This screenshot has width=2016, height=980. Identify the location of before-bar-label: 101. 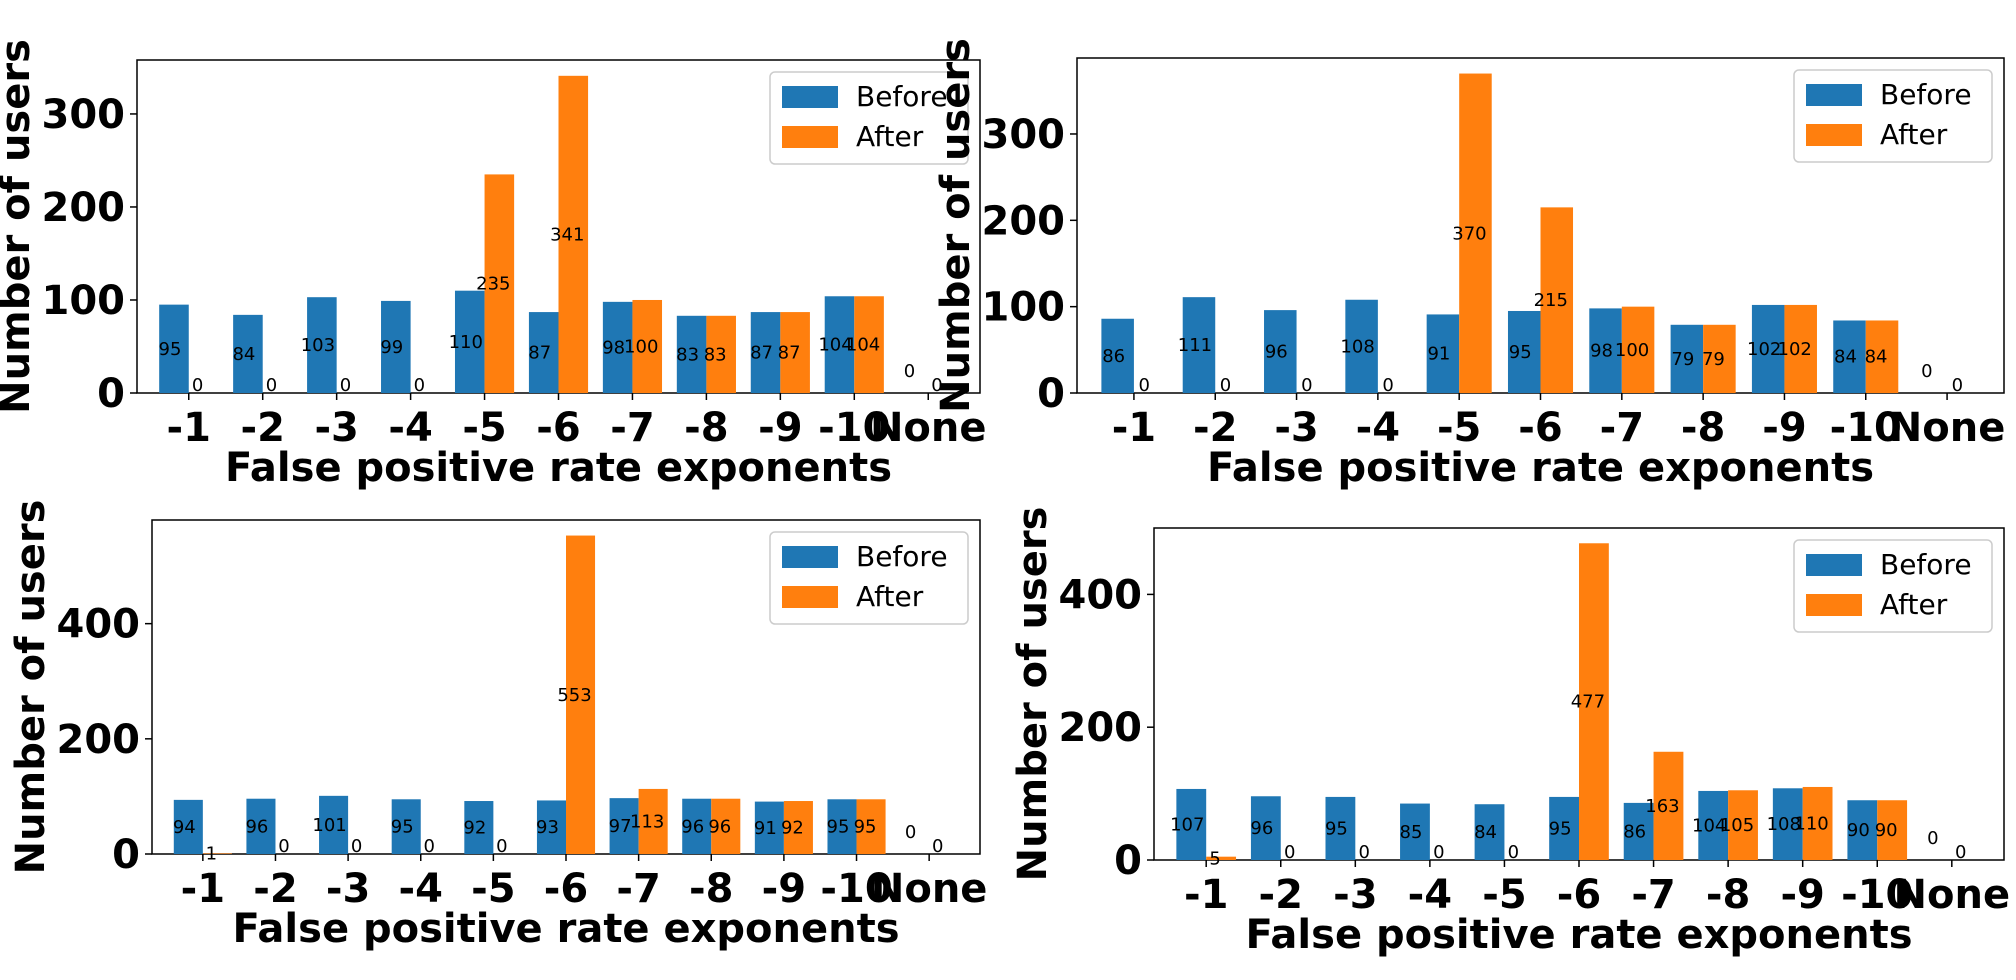
(329, 825).